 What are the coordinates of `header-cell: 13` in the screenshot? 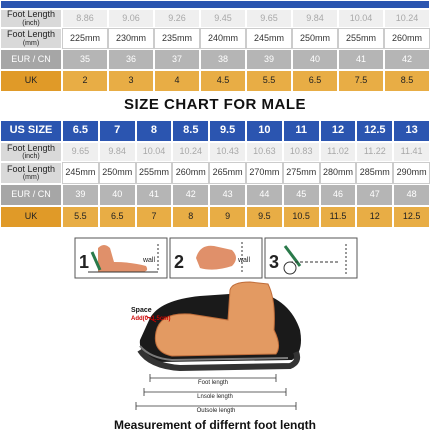 It's located at (411, 131).